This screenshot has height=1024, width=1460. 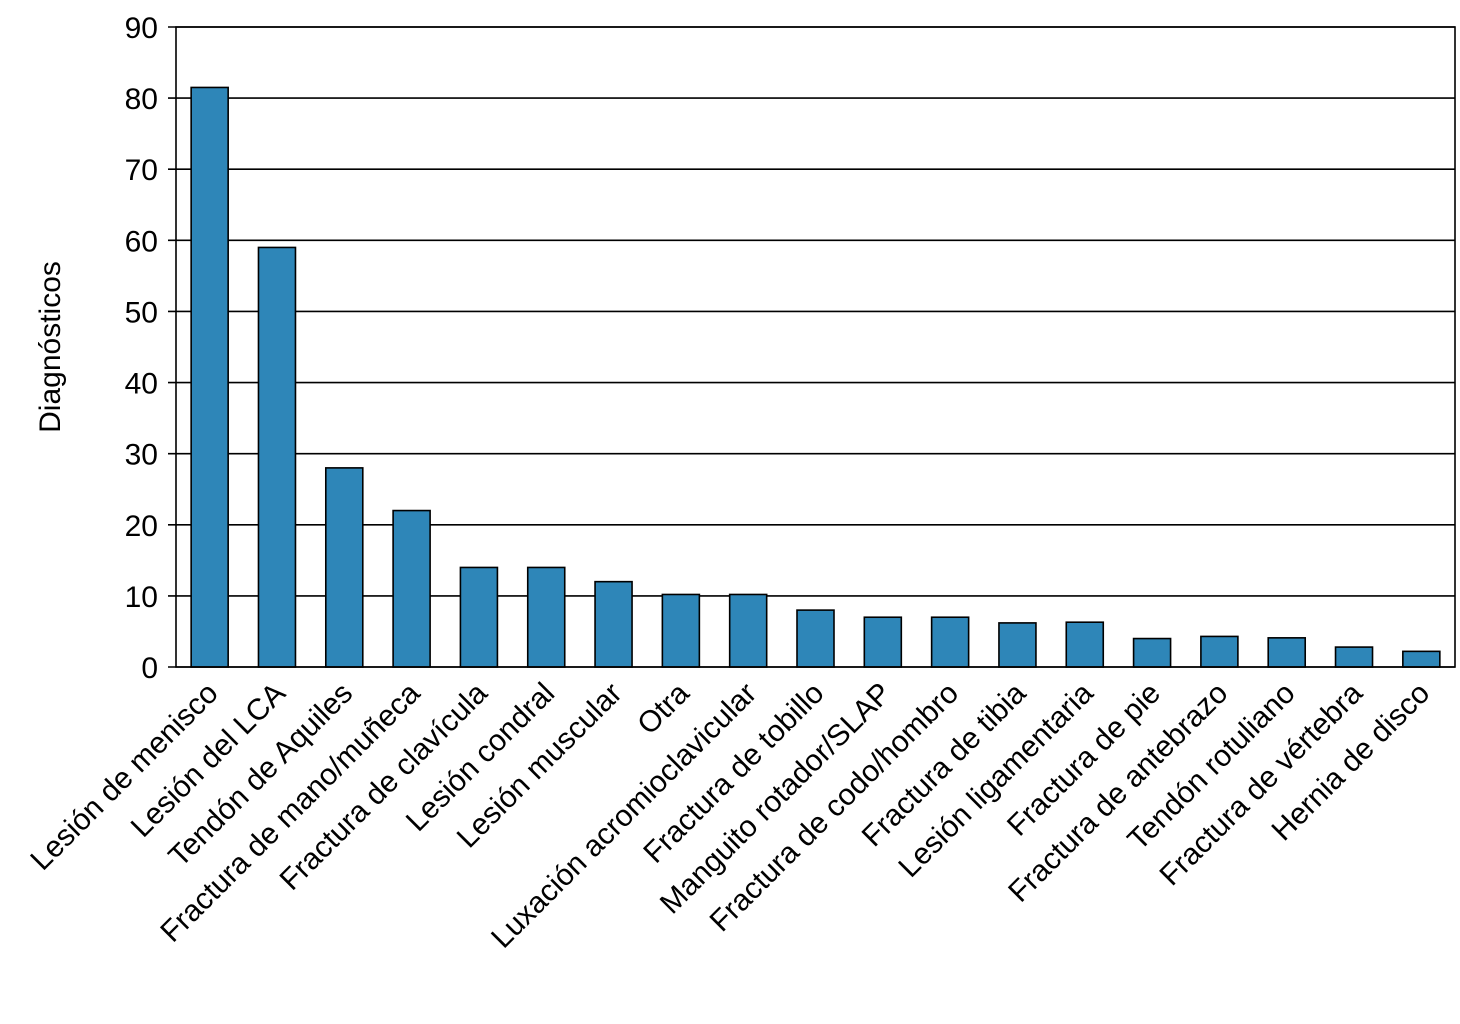 What do you see at coordinates (141, 28) in the screenshot?
I see `y-tick-label: 90` at bounding box center [141, 28].